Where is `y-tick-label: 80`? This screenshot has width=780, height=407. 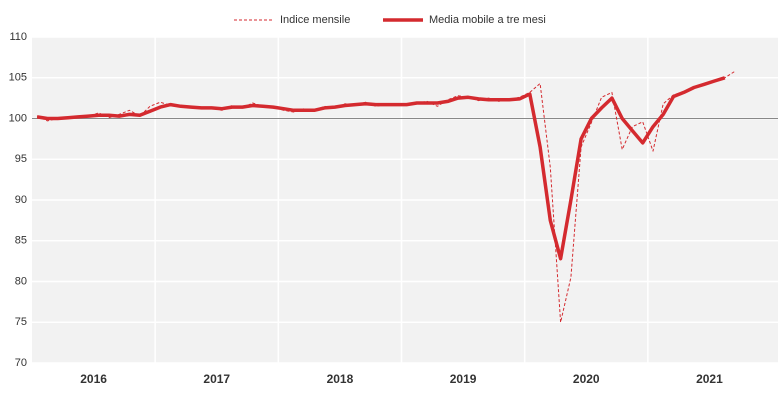 y-tick-label: 80 is located at coordinates (21, 281).